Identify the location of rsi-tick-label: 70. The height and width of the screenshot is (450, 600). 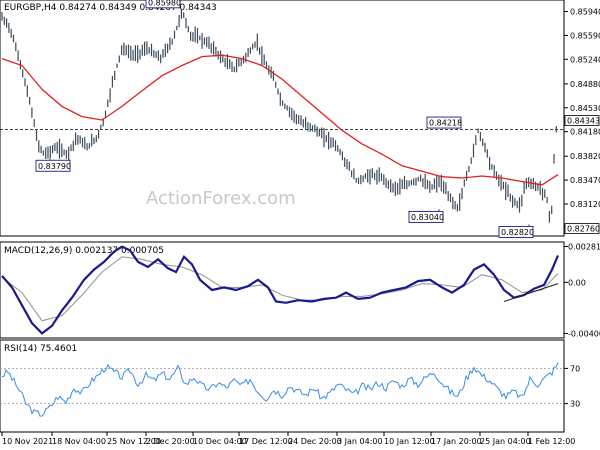
(575, 368).